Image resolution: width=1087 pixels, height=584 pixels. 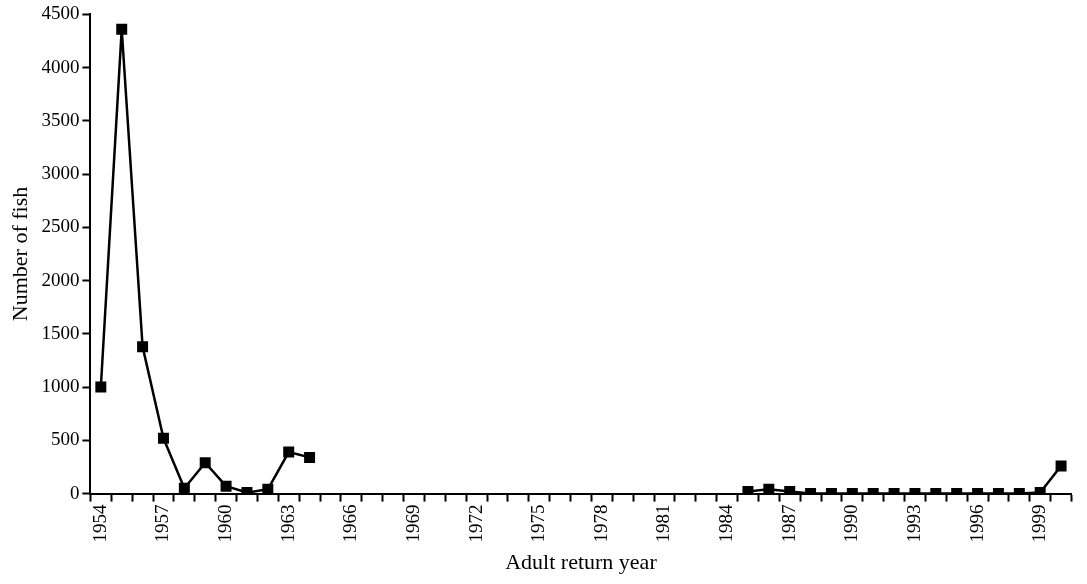 I want to click on y-axis-title: Number of fish, so click(x=19, y=254).